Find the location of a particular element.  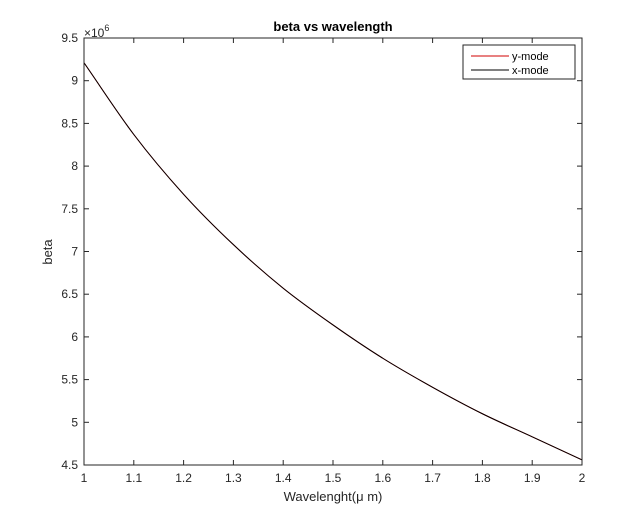

y-tick-label: 7 is located at coordinates (74, 252).